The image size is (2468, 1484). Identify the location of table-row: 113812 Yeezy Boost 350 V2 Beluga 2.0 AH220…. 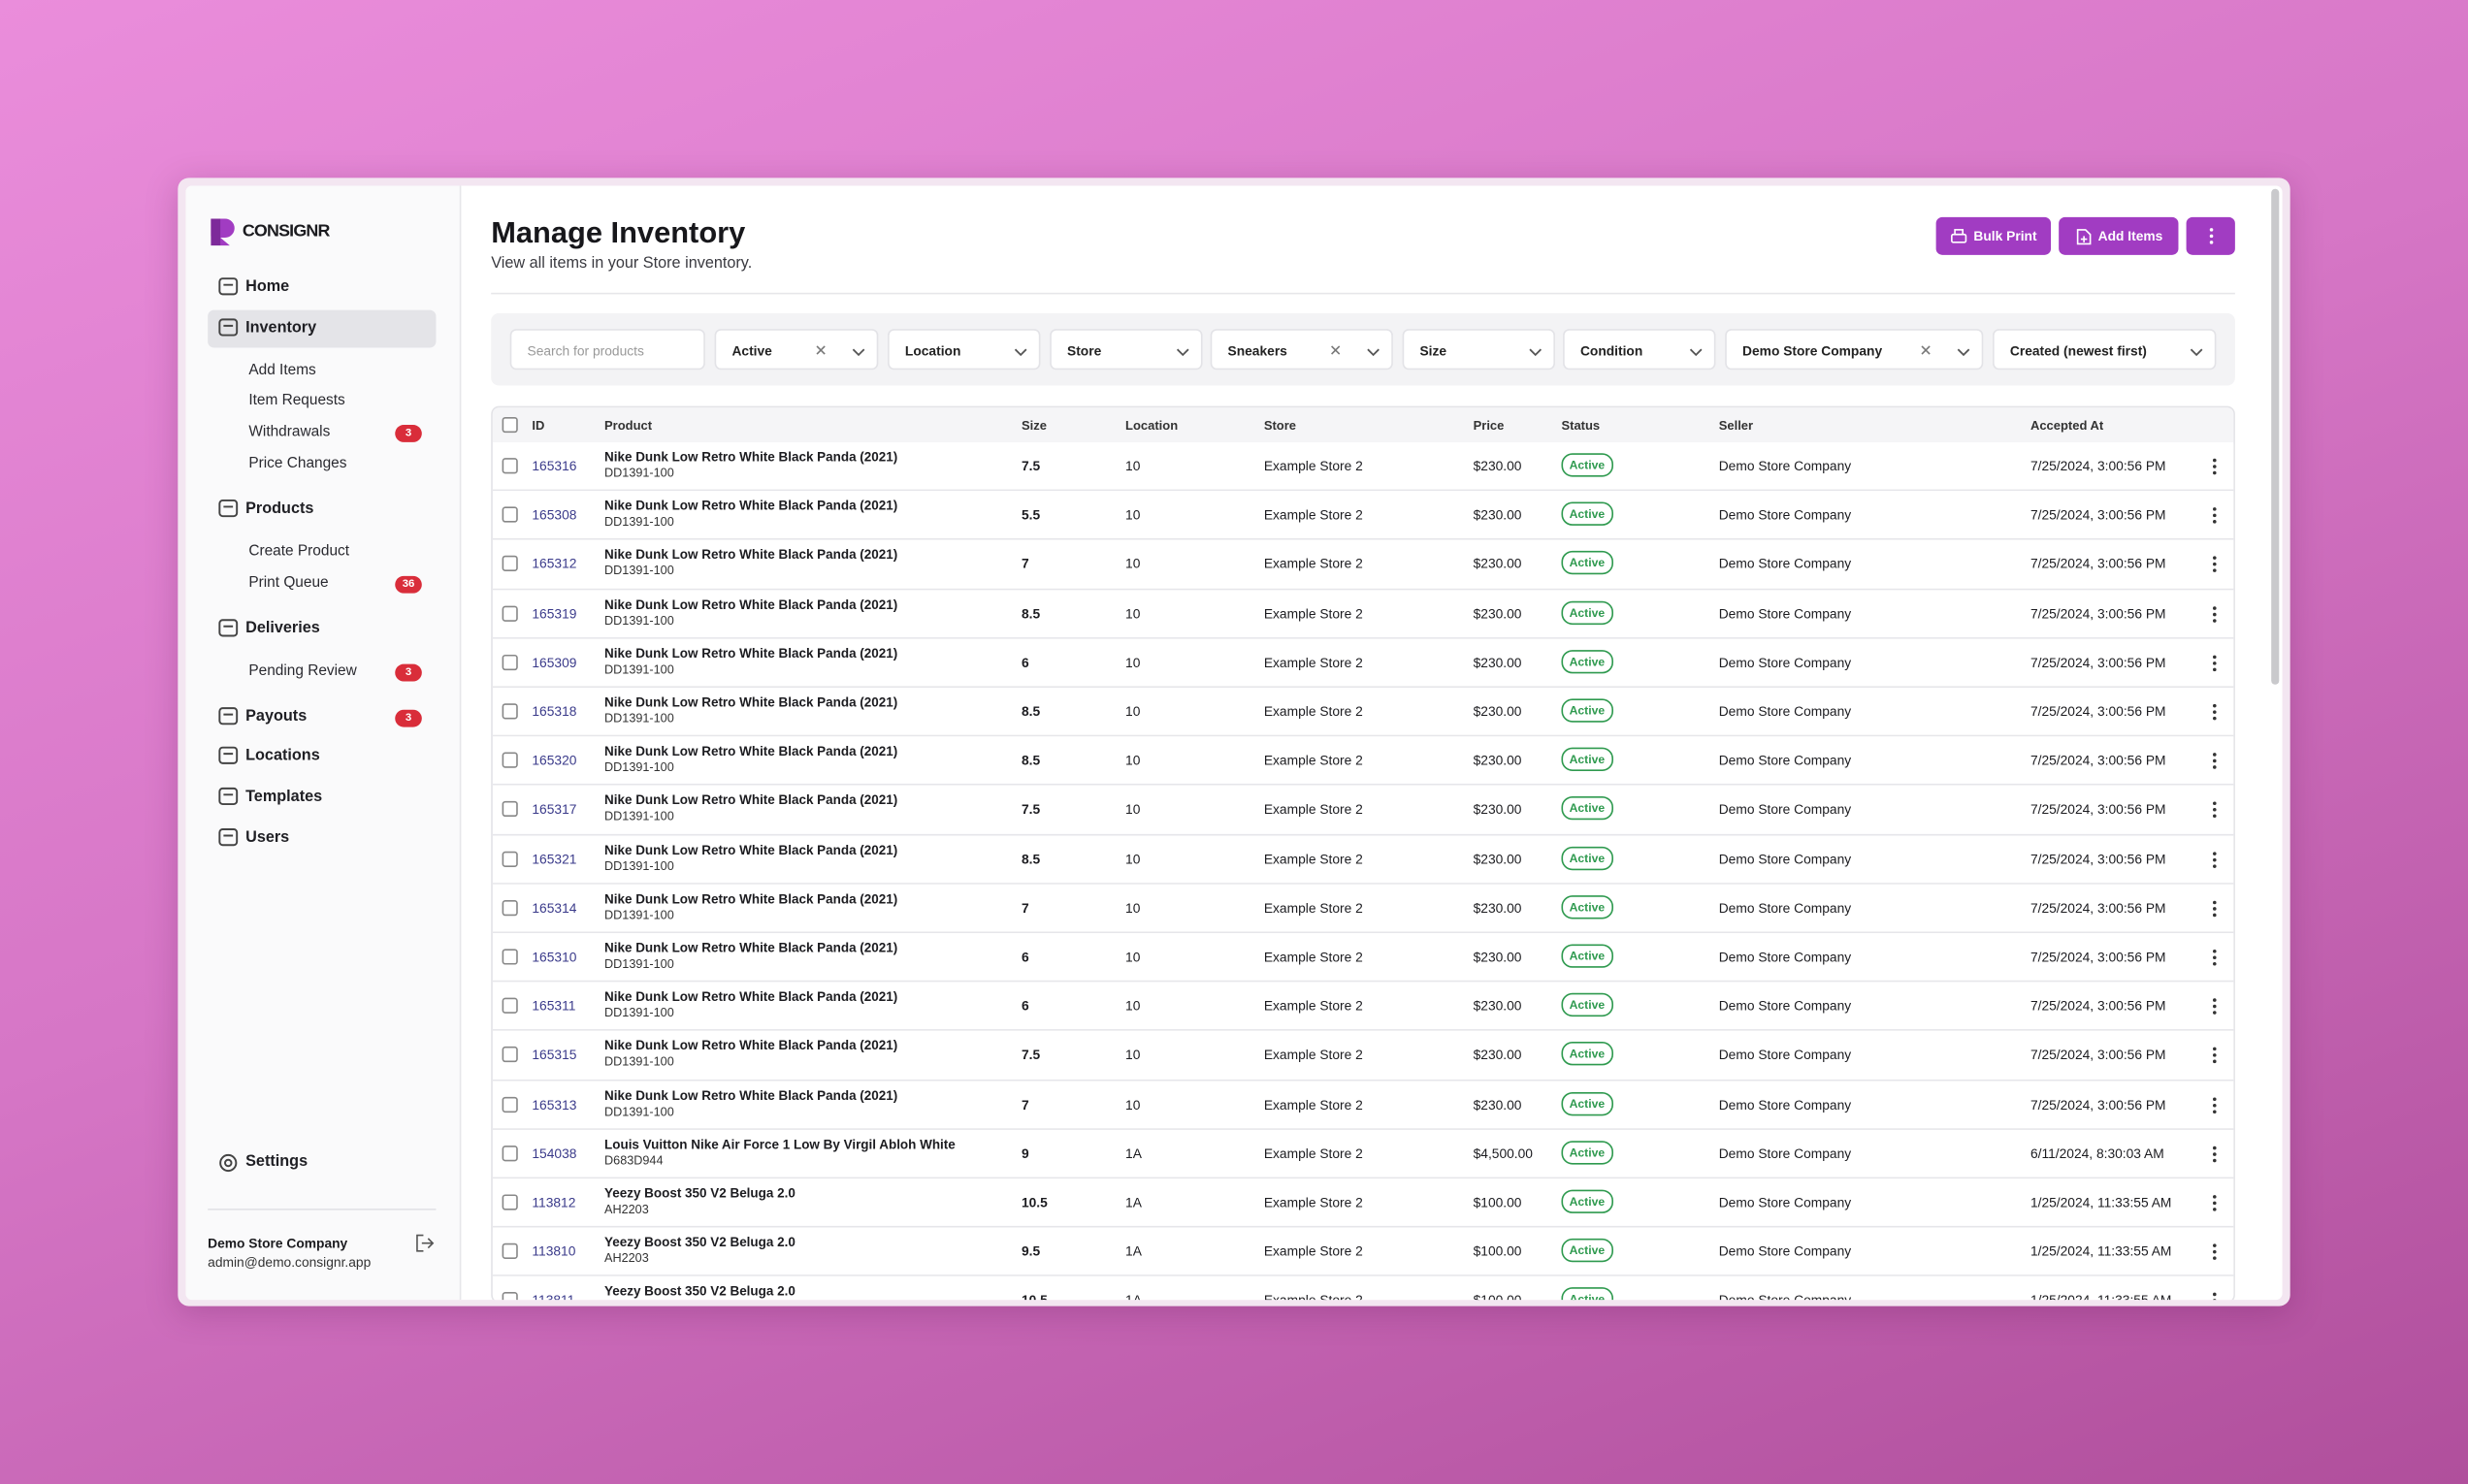
(1363, 1203).